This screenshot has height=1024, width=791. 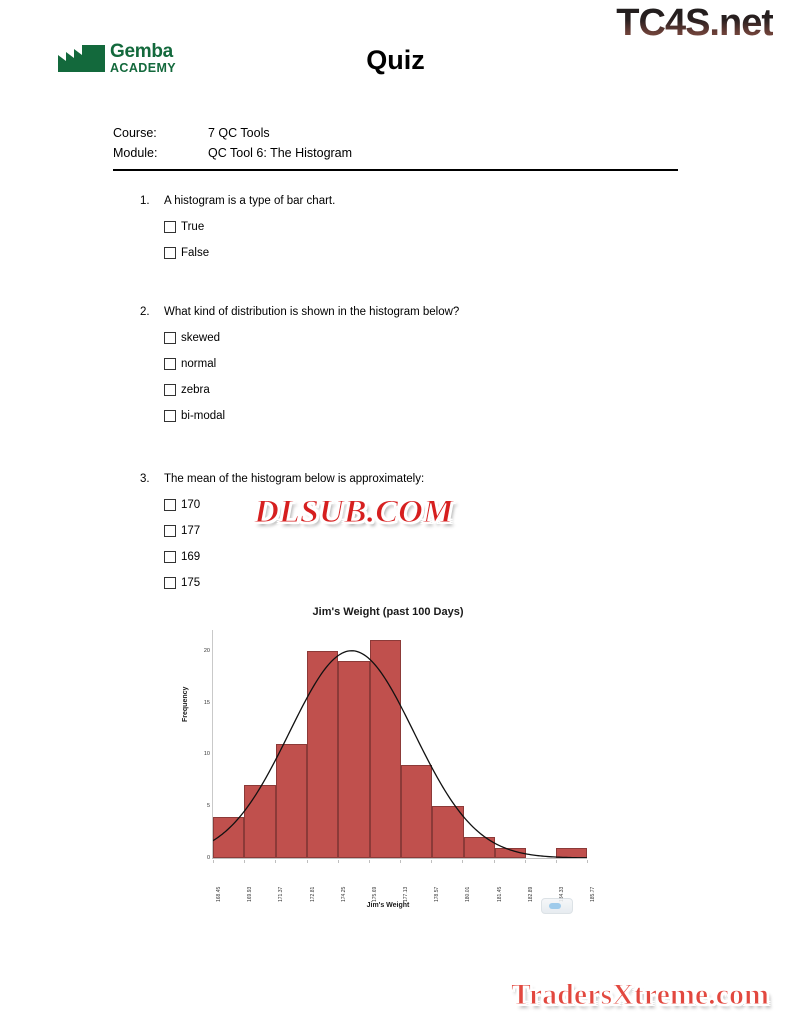 What do you see at coordinates (432, 557) in the screenshot?
I see `question-3-option-169: 169` at bounding box center [432, 557].